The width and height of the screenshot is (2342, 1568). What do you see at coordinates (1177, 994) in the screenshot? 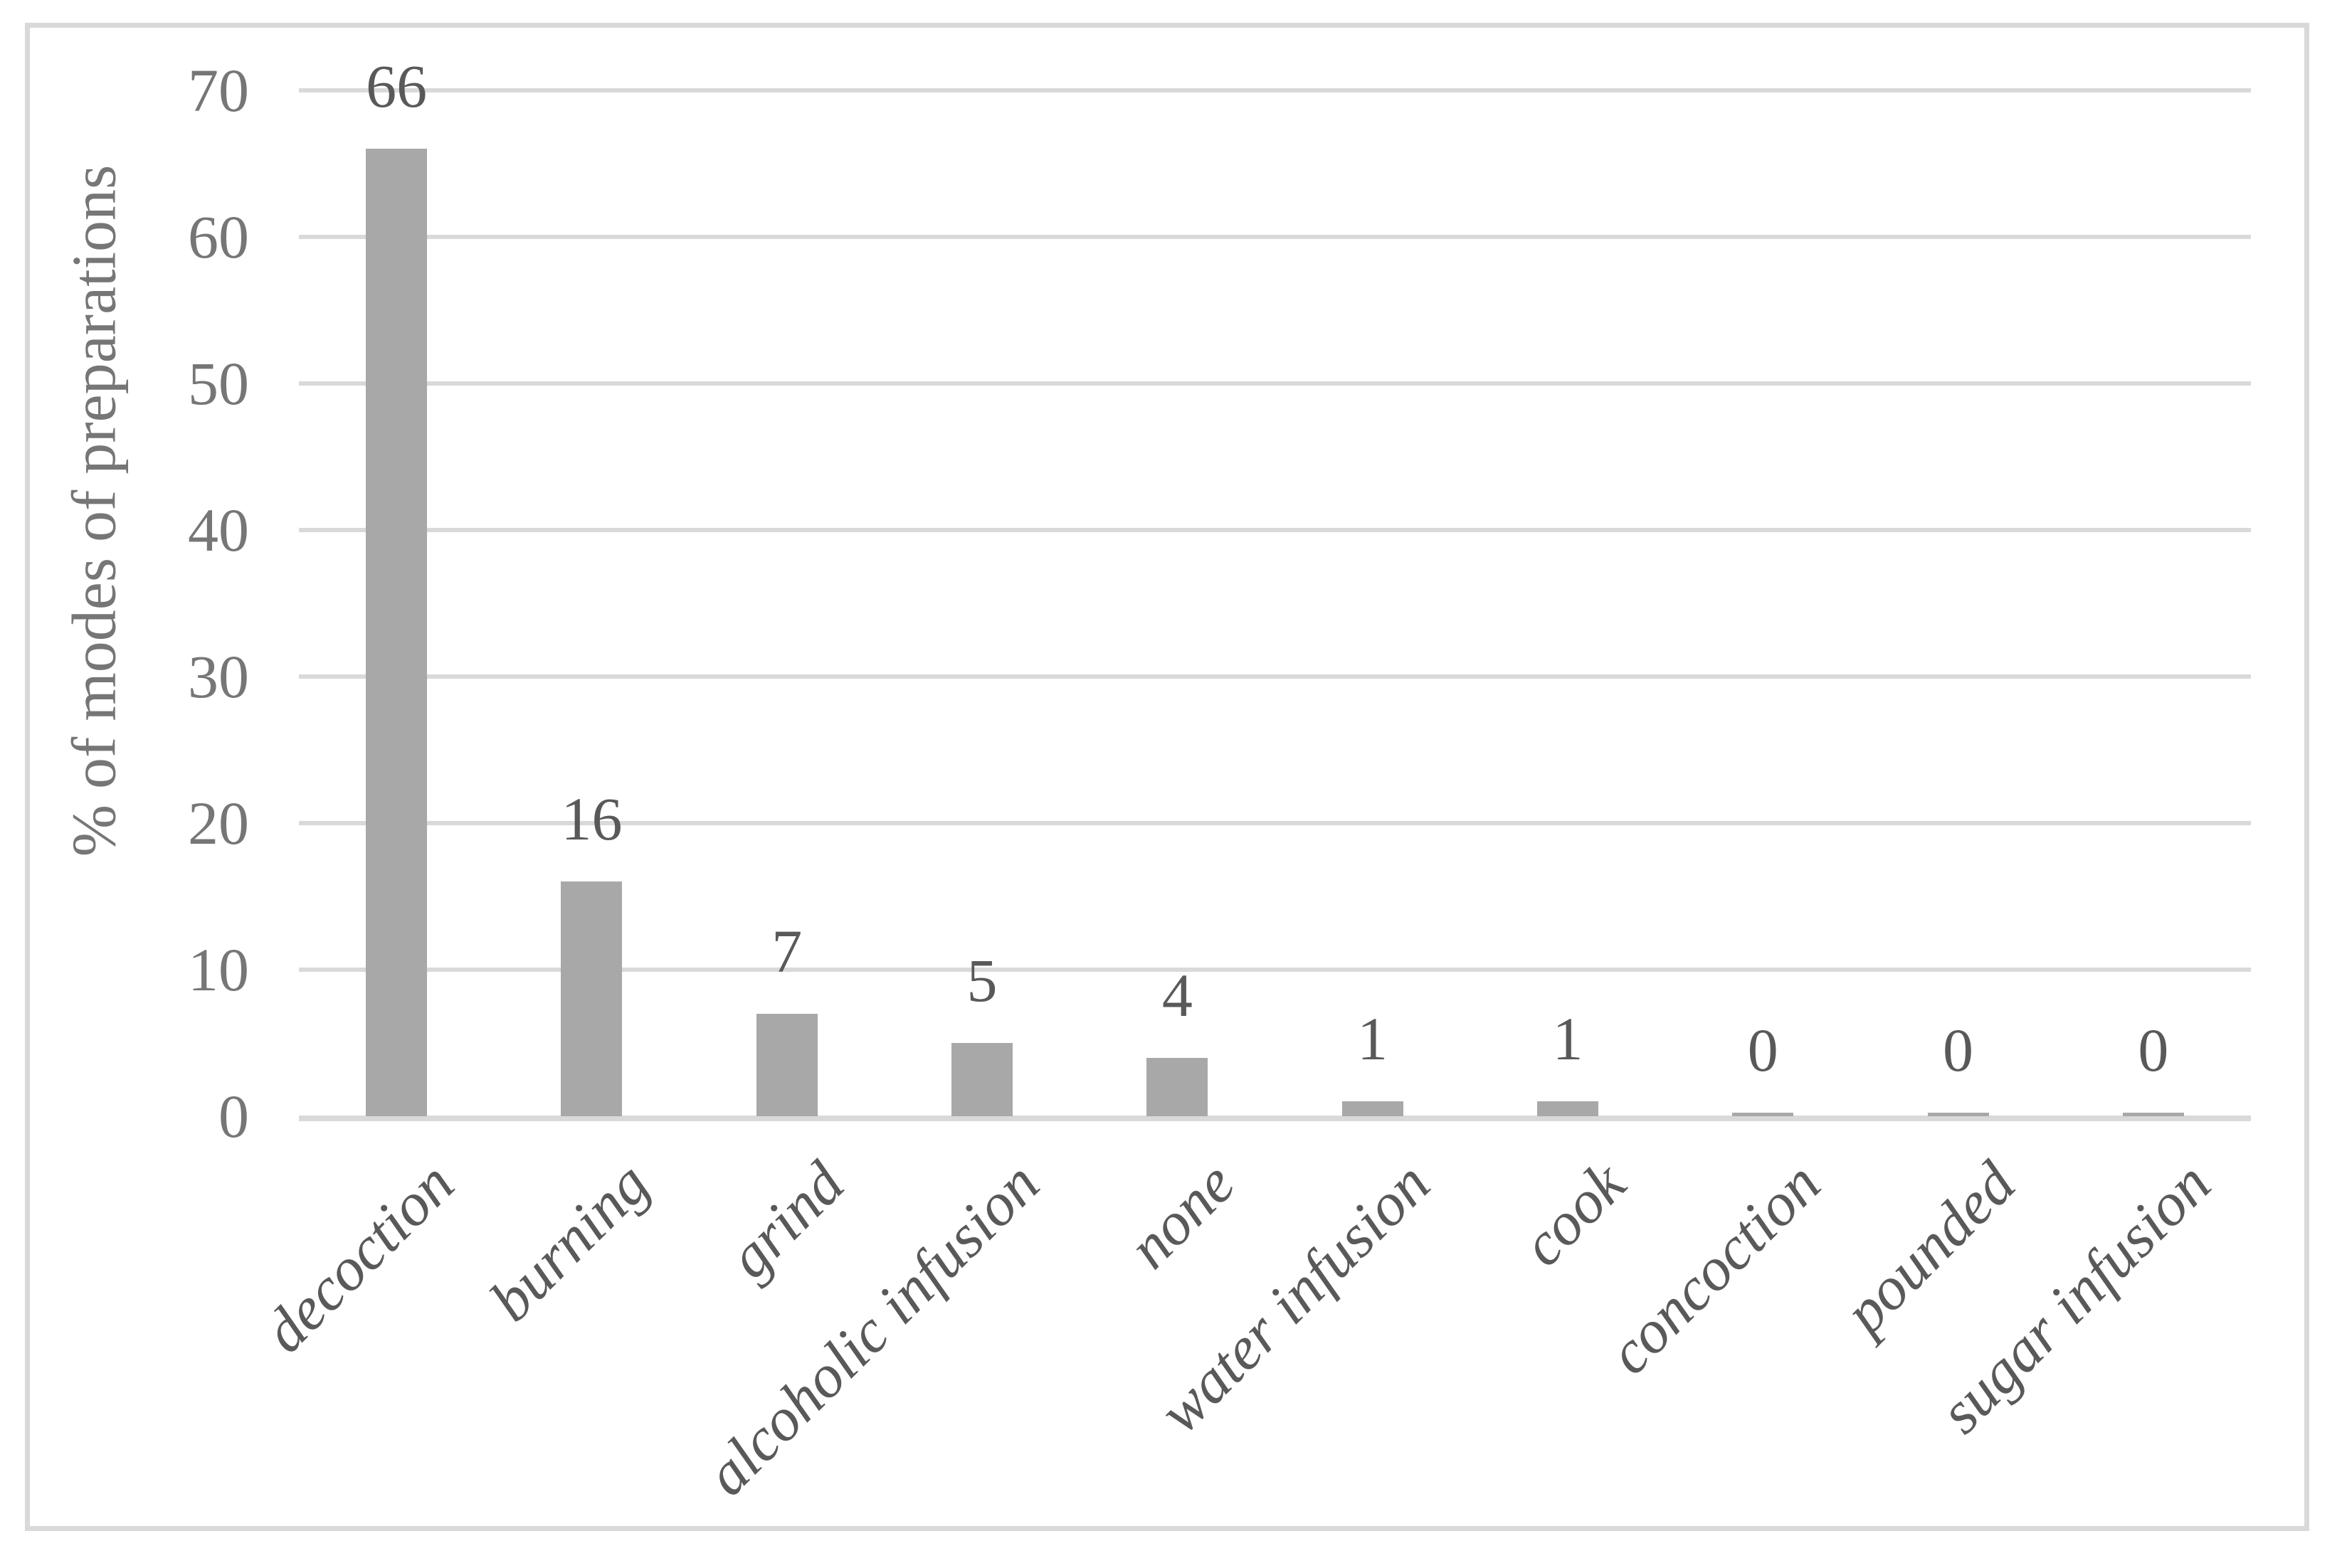
I see `bar-value-label-none: 4` at bounding box center [1177, 994].